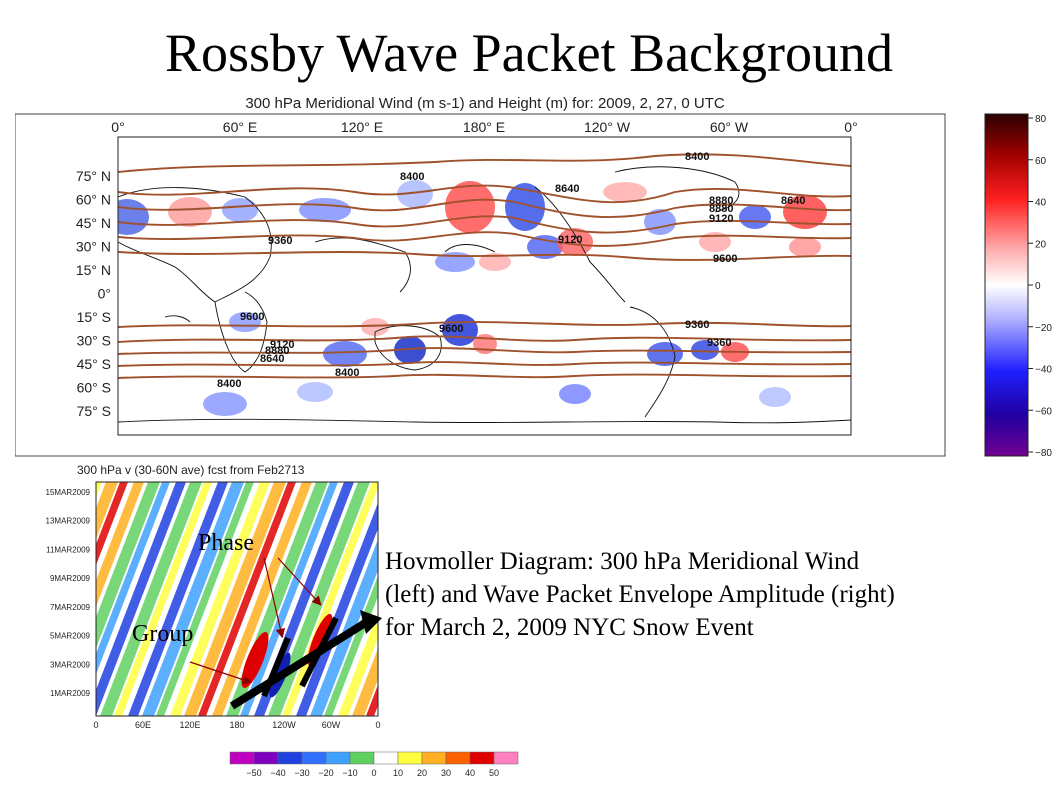 This screenshot has height=793, width=1058. I want to click on group-arrowhead, so click(371, 622).